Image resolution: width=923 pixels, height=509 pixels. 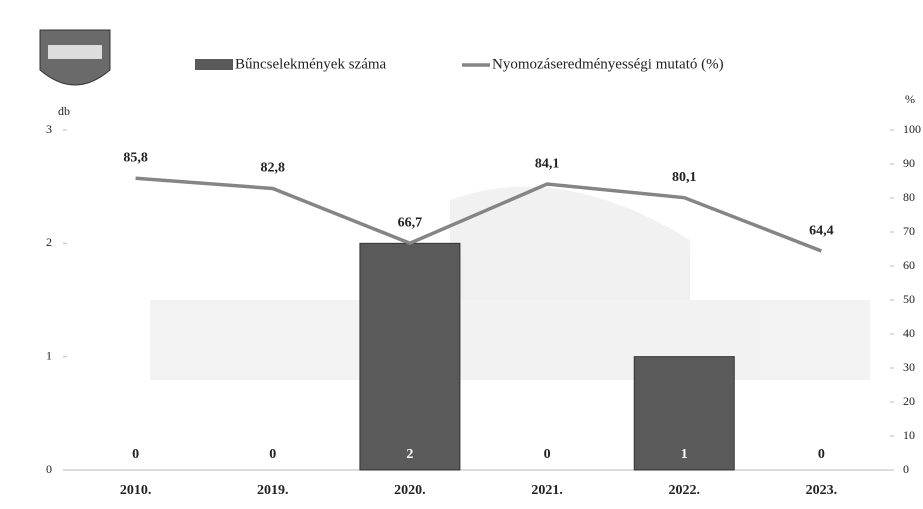 I want to click on y2-tick-label: 60, so click(x=909, y=265).